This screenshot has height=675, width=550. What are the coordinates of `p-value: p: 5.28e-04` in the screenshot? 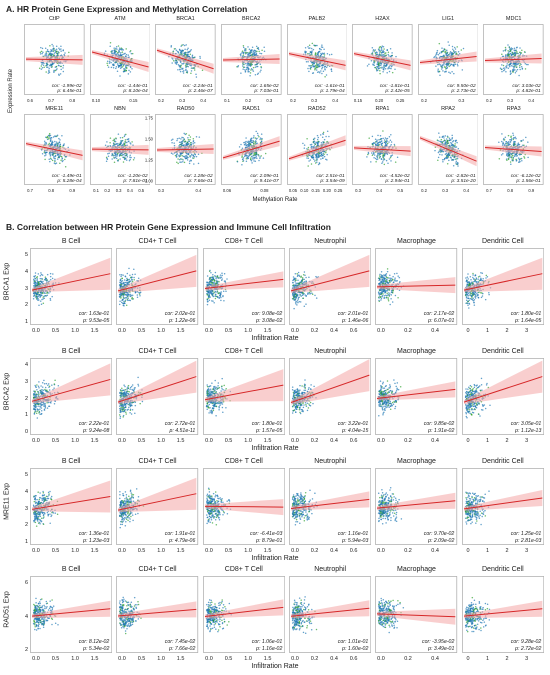 It's located at (69, 181).